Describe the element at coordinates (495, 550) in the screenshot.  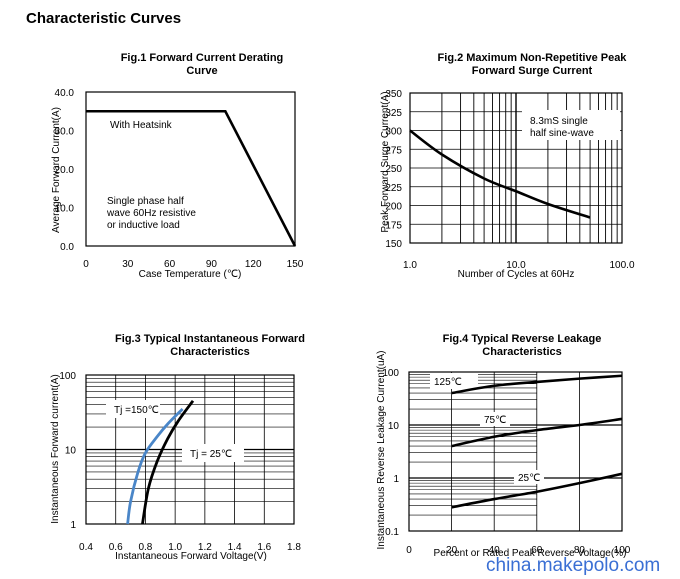
I see `fig4-x-tick-label: 40` at that location.